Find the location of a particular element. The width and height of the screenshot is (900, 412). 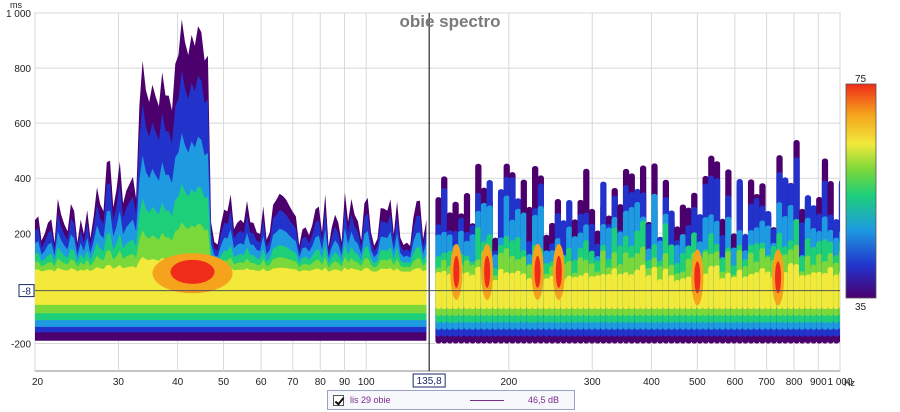

x-unit-label: Hz is located at coordinates (849, 383).